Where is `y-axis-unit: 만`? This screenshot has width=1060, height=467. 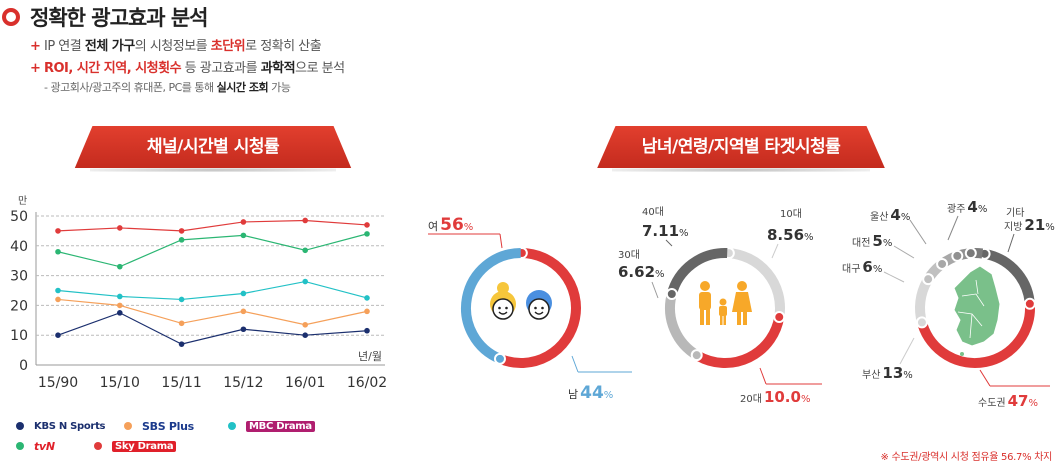 y-axis-unit: 만 is located at coordinates (22, 201).